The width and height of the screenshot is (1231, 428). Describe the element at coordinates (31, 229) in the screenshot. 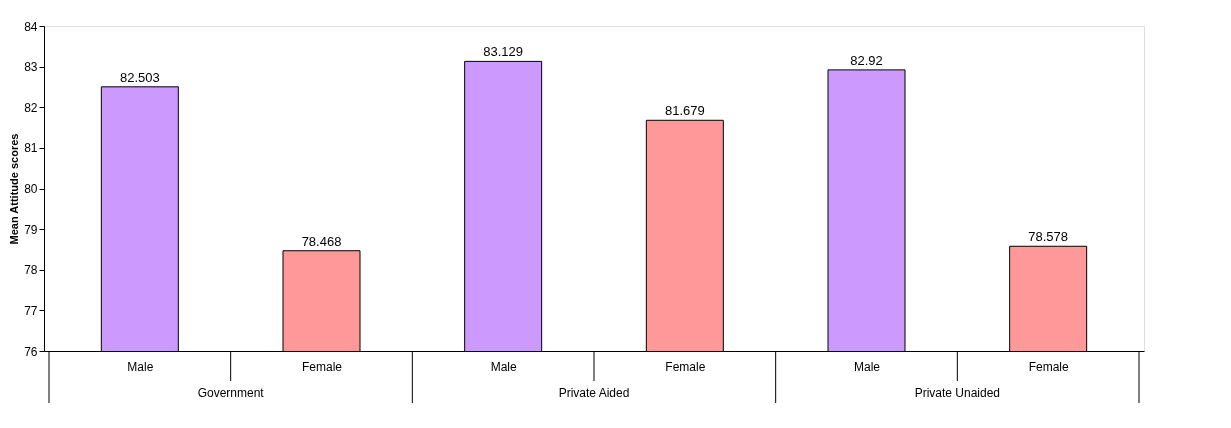

I see `y-tick-label: 79` at that location.